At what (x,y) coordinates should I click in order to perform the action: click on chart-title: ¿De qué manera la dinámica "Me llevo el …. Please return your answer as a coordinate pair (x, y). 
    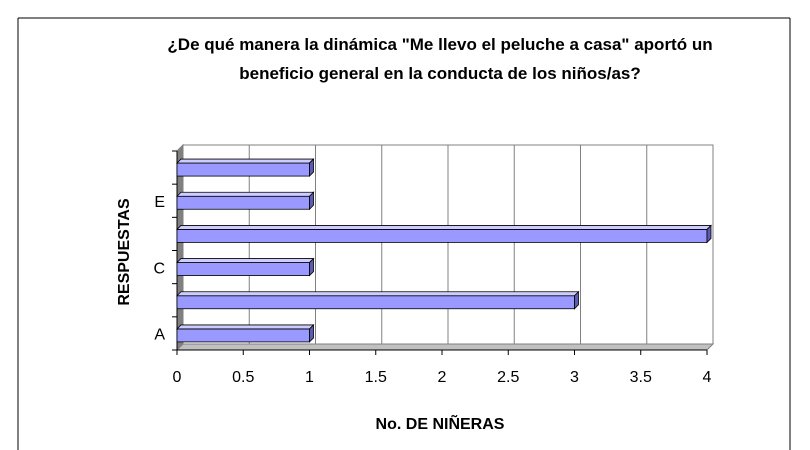
    Looking at the image, I should click on (440, 59).